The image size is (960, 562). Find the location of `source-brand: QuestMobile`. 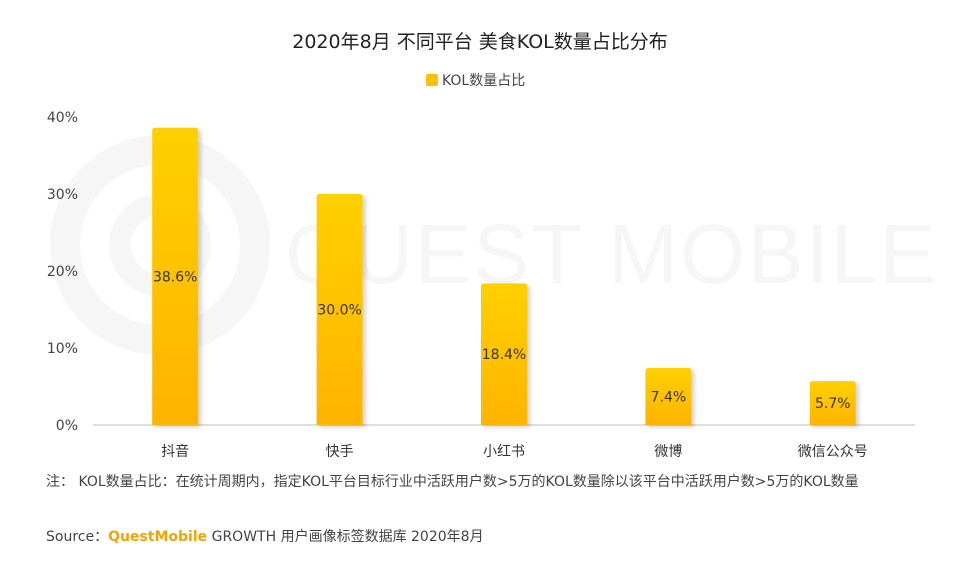

source-brand: QuestMobile is located at coordinates (158, 537).